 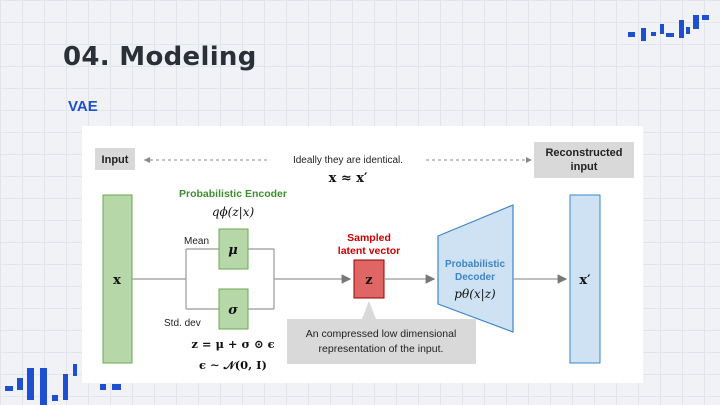 I want to click on sampled-label-line2: latent vector, so click(x=369, y=251).